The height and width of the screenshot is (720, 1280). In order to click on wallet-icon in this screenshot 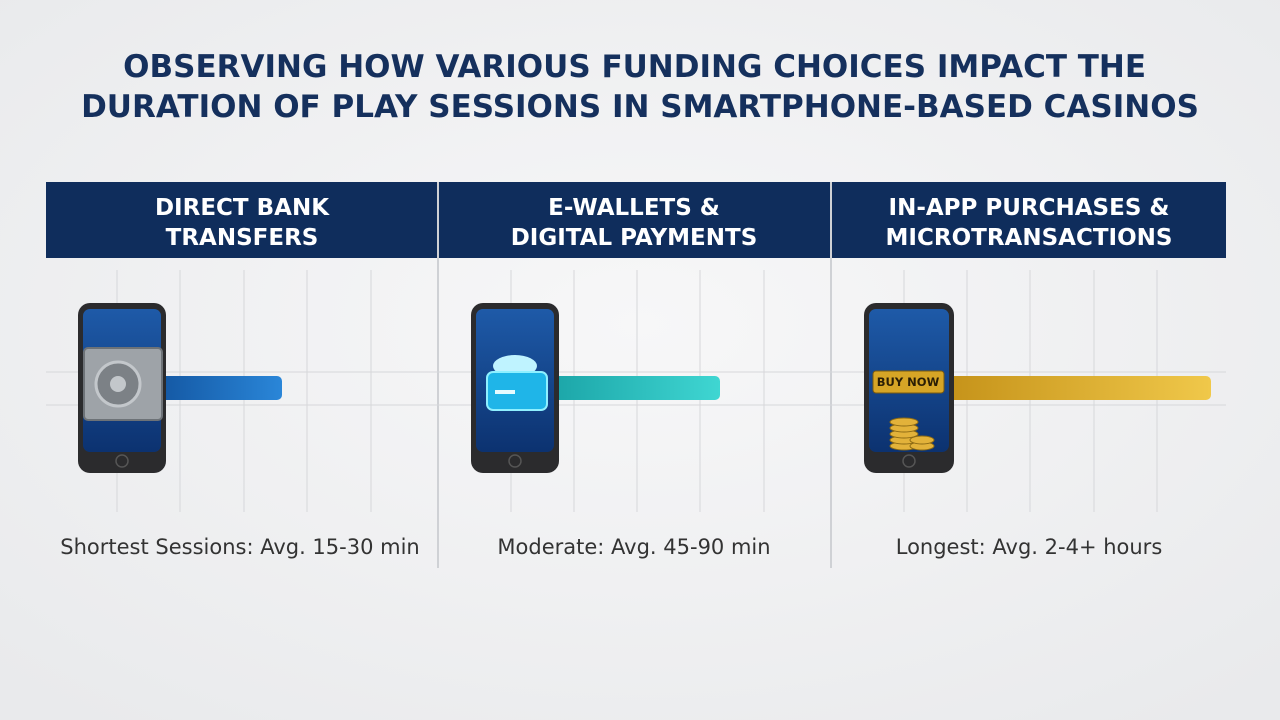, I will do `click(517, 391)`.